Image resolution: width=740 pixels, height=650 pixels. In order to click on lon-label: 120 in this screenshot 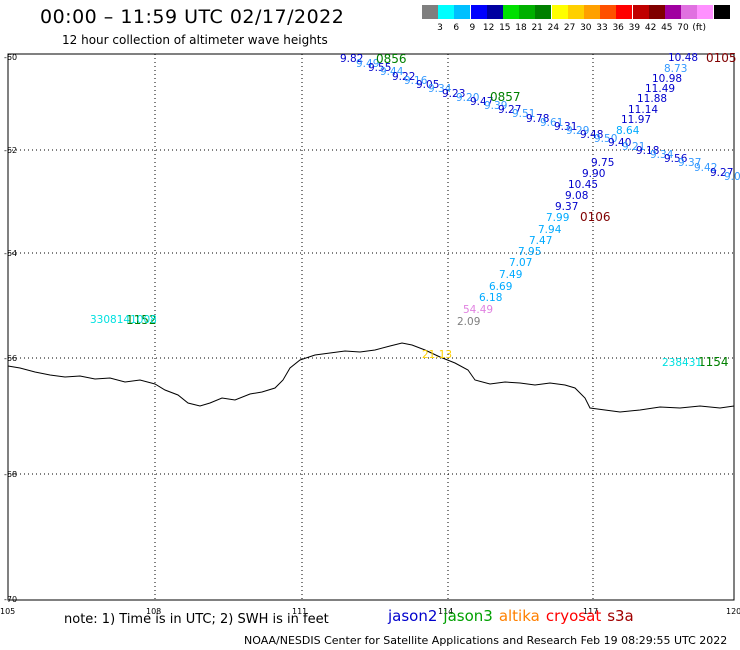, I will do `click(733, 611)`.